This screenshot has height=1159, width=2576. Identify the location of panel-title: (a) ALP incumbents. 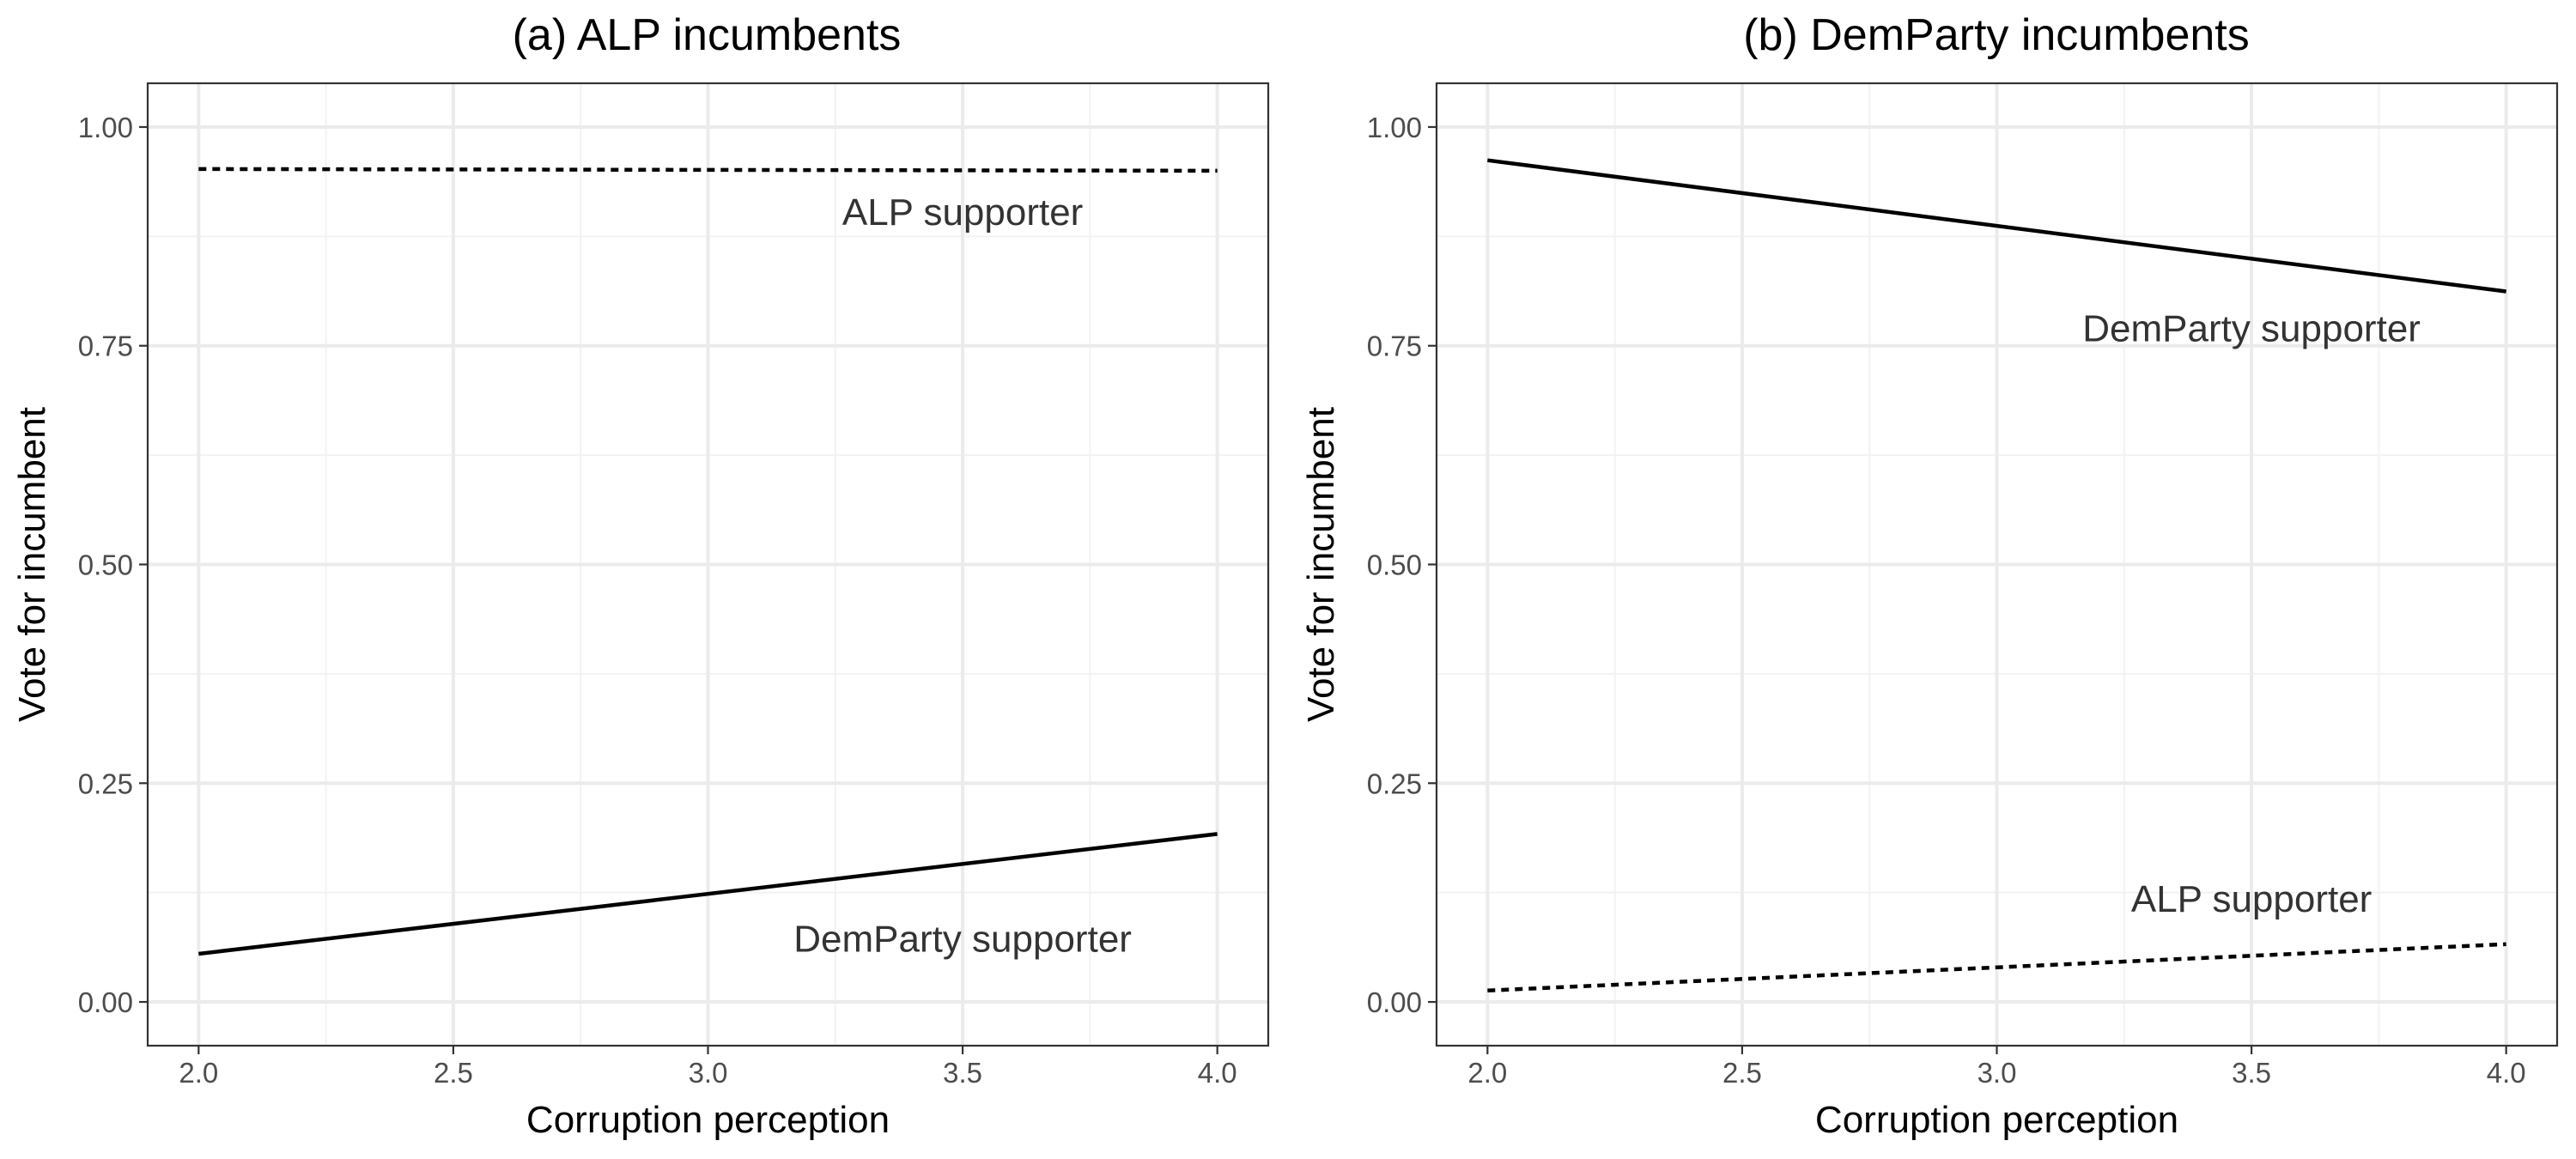
(707, 35).